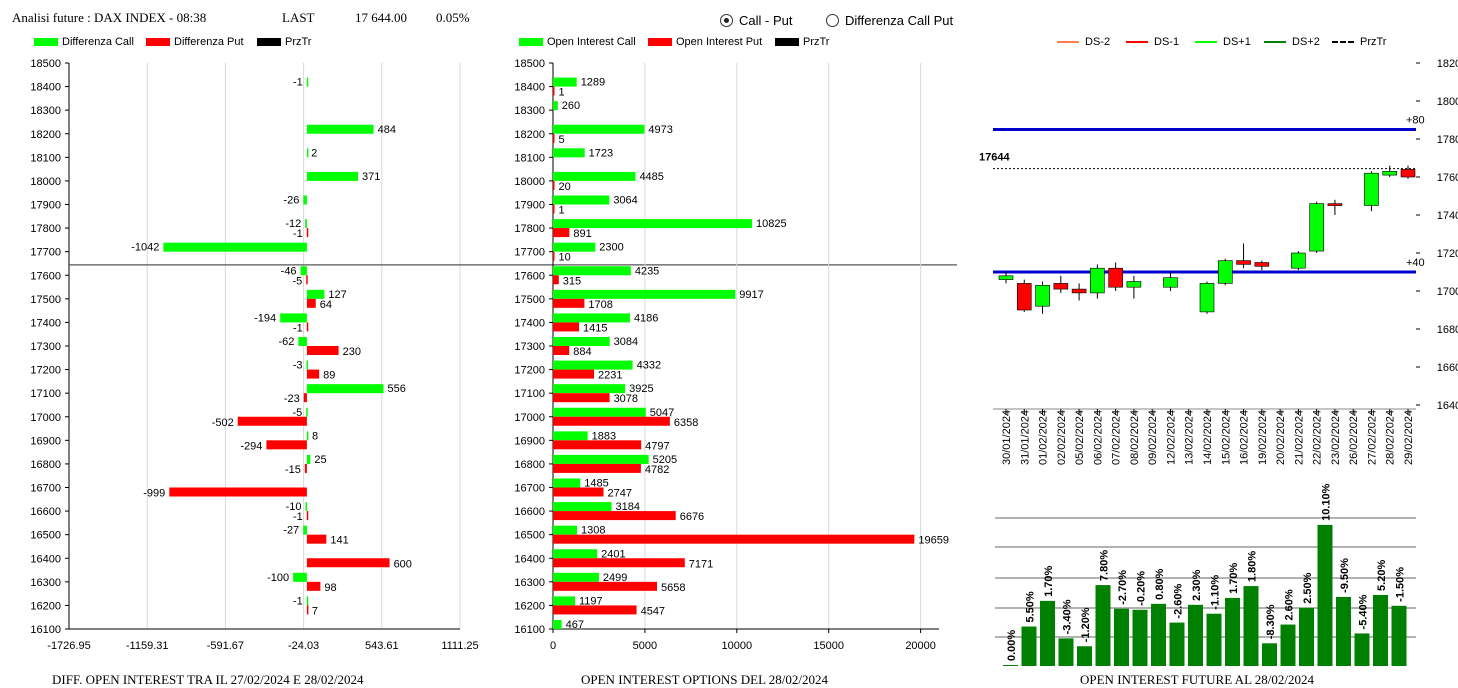 This screenshot has height=688, width=1458. I want to click on put-oi-label: 1708, so click(600, 305).